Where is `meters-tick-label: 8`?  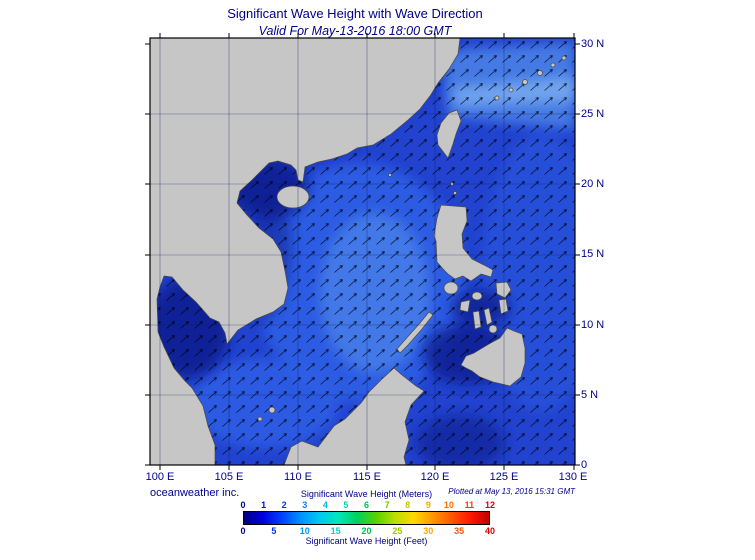
meters-tick-label: 8 is located at coordinates (408, 505).